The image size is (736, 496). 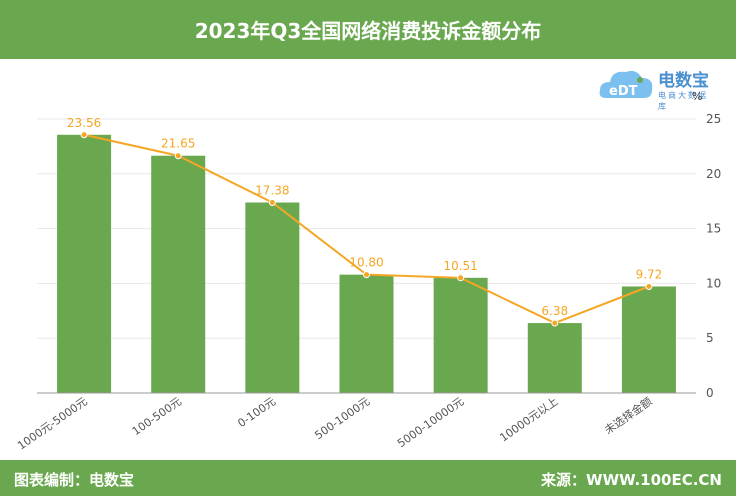 What do you see at coordinates (342, 418) in the screenshot?
I see `x-tick-label: 500-1000元` at bounding box center [342, 418].